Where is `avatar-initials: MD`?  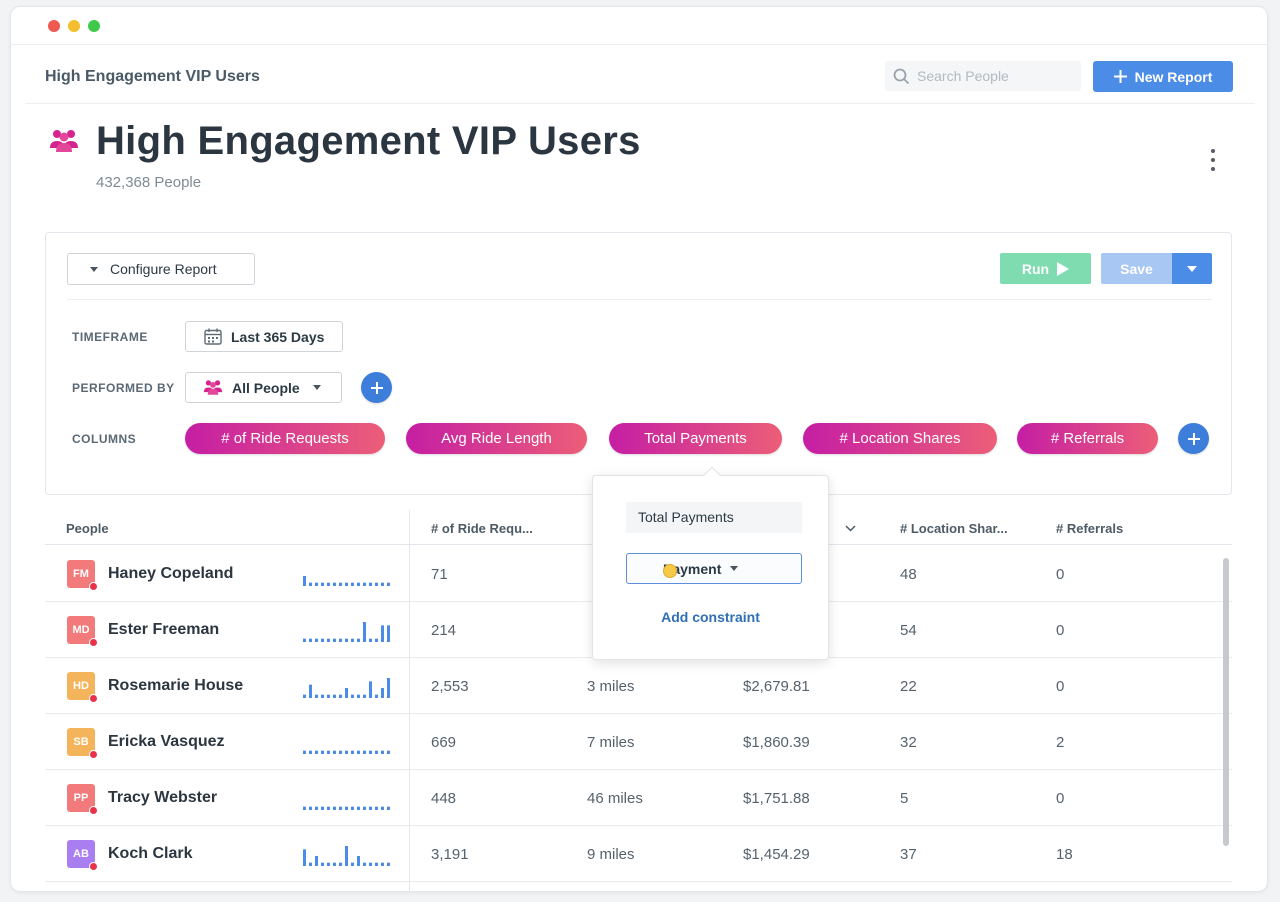
avatar-initials: MD is located at coordinates (81, 630).